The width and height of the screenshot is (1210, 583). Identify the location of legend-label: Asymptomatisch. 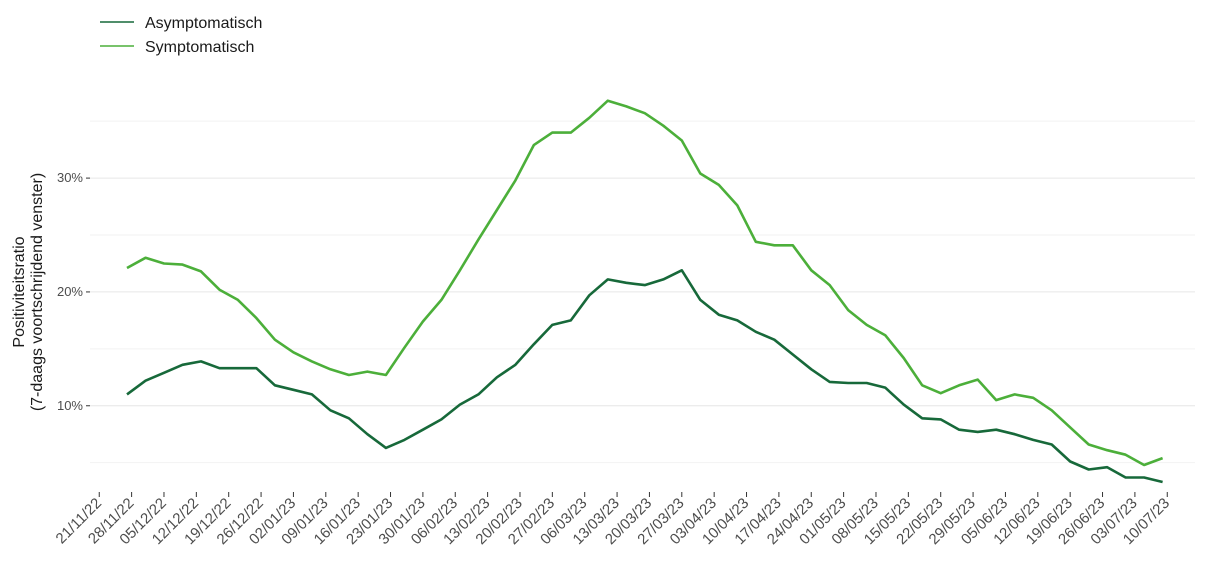
(203, 23).